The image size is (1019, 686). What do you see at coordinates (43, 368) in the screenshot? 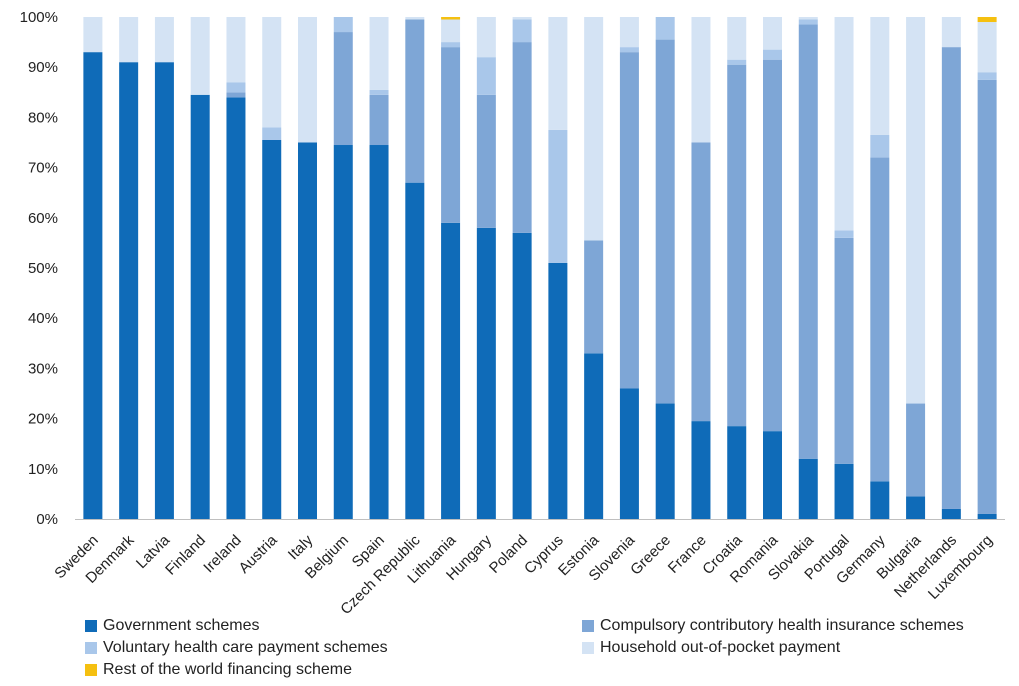
I see `y-tick-label: 30%` at bounding box center [43, 368].